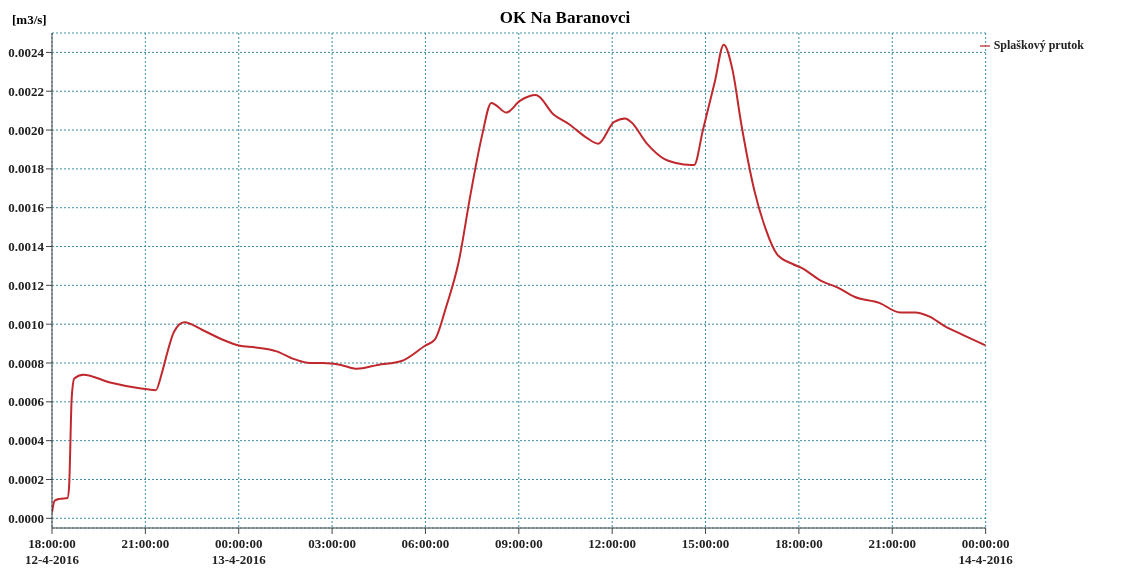 The width and height of the screenshot is (1130, 577). Describe the element at coordinates (565, 17) in the screenshot. I see `chart-title: OK Na Baranovci` at that location.